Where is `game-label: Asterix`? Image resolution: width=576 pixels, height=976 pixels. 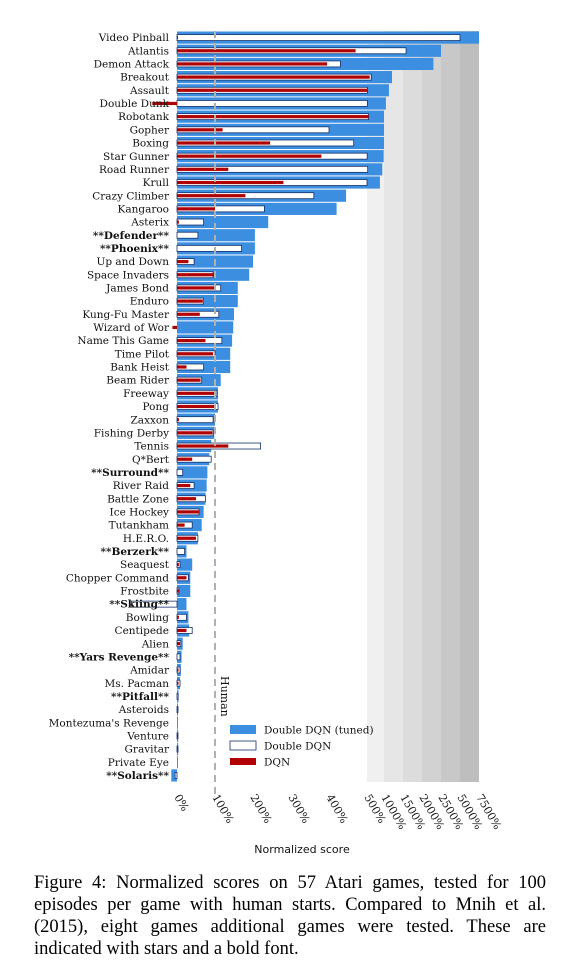
game-label: Asterix is located at coordinates (149, 223).